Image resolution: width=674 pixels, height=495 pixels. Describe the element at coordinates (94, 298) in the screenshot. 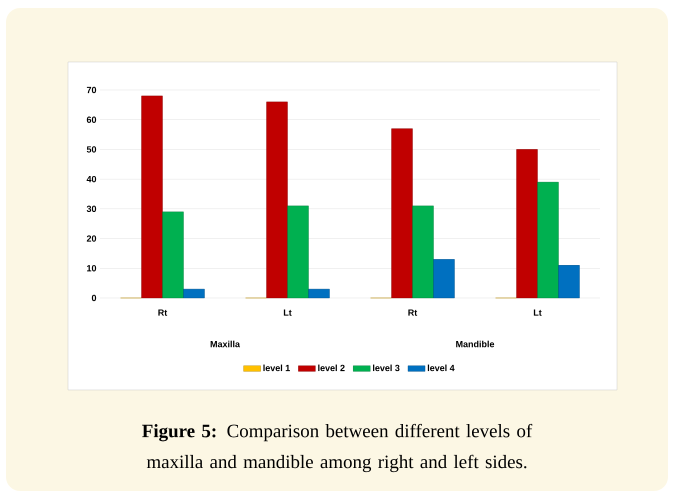

I see `y-tick-label: 0` at that location.